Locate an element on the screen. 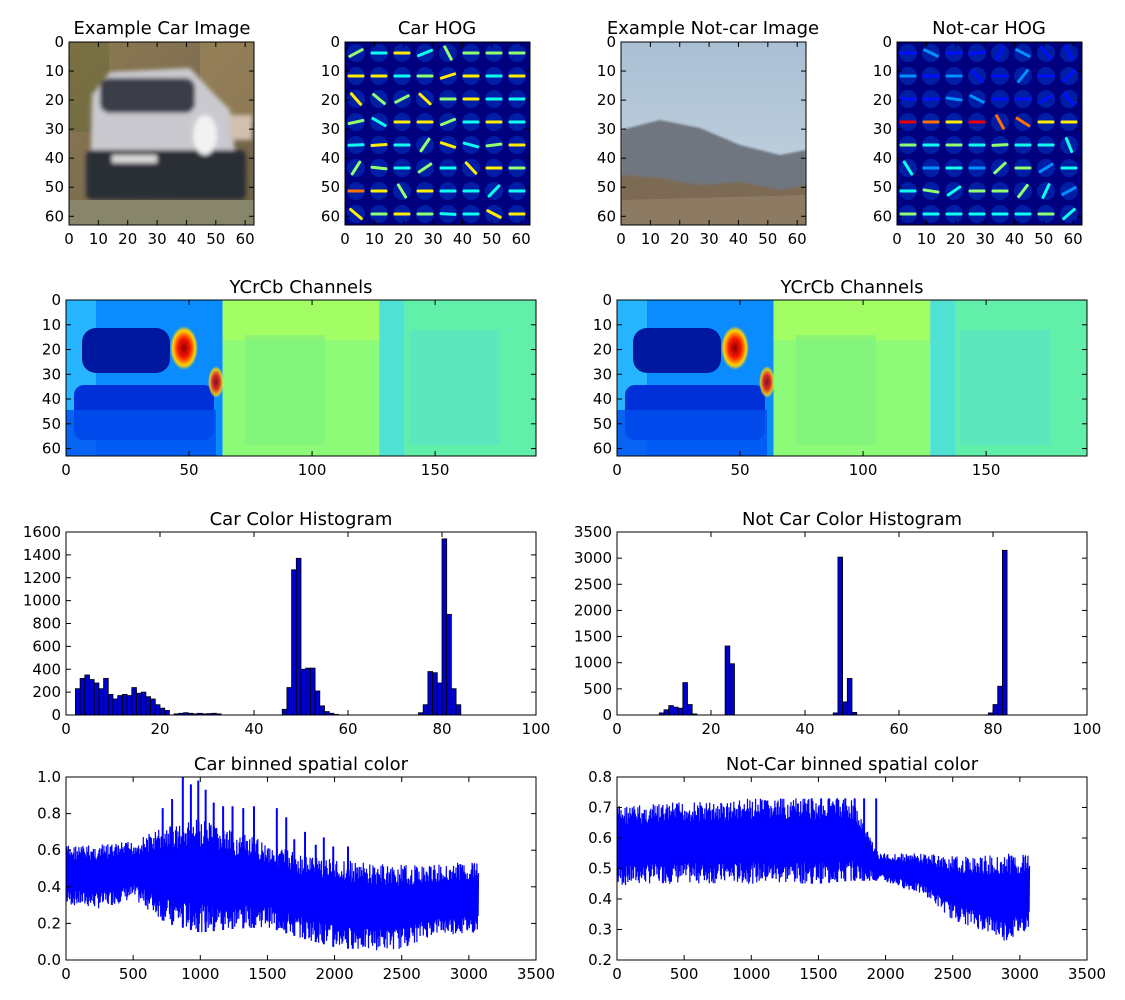 This screenshot has width=1125, height=1000. ycrcb-image is located at coordinates (852, 378).